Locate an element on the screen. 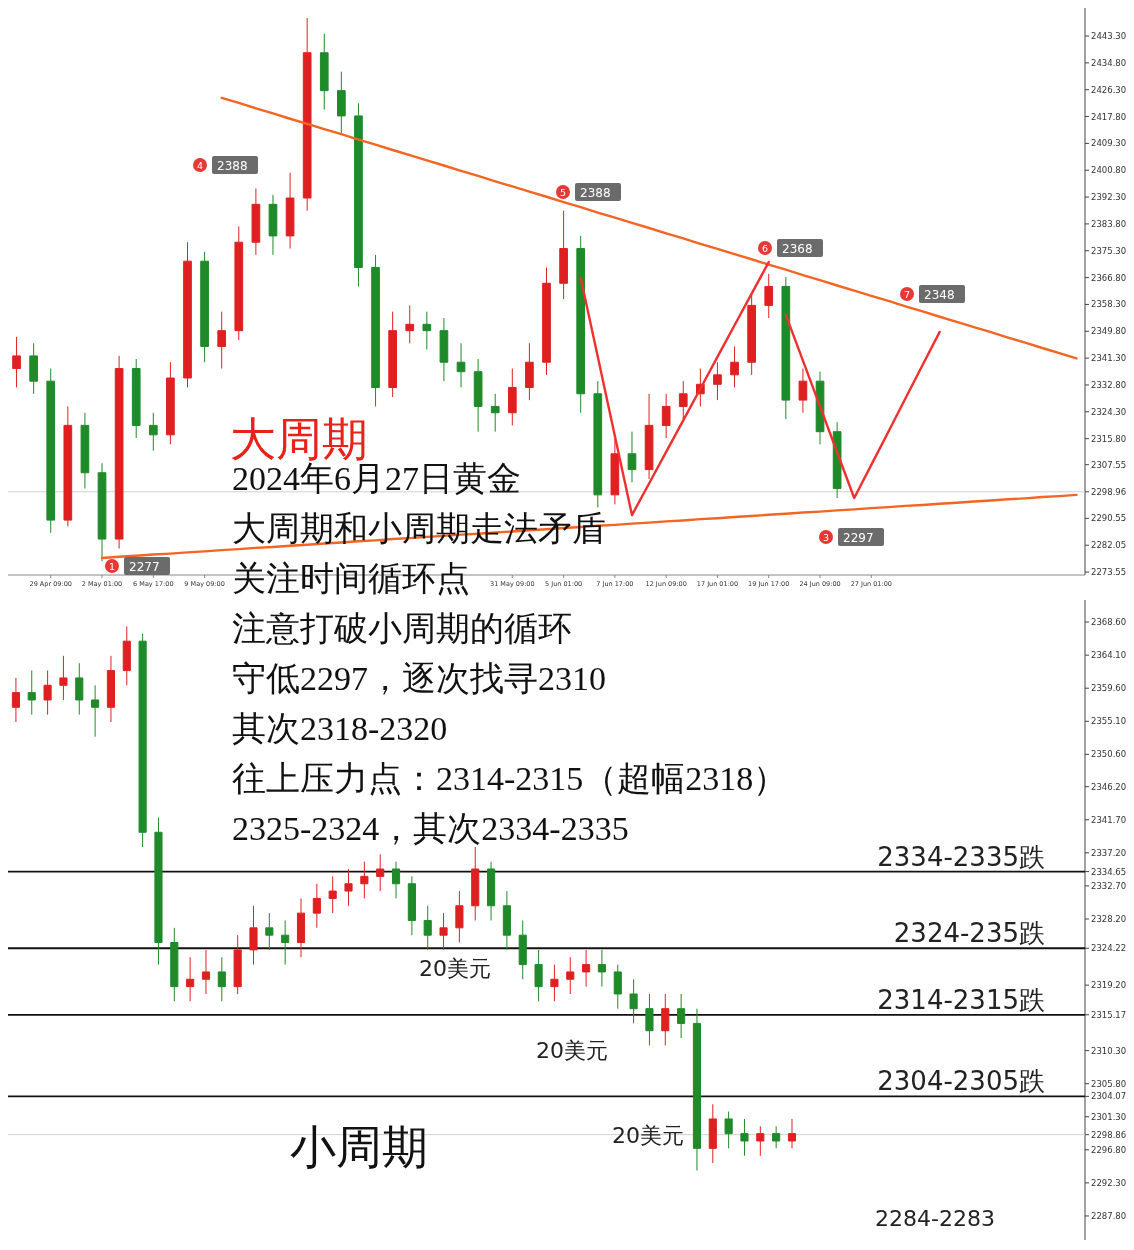 Image resolution: width=1134 pixels, height=1250 pixels. annotation: 3 is located at coordinates (826, 537).